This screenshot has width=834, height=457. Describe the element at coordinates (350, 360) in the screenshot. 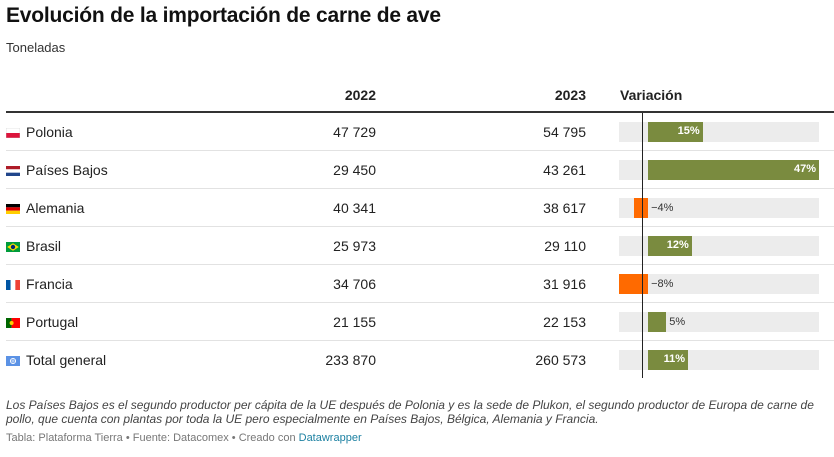

I see `value-2022: 233 870` at that location.